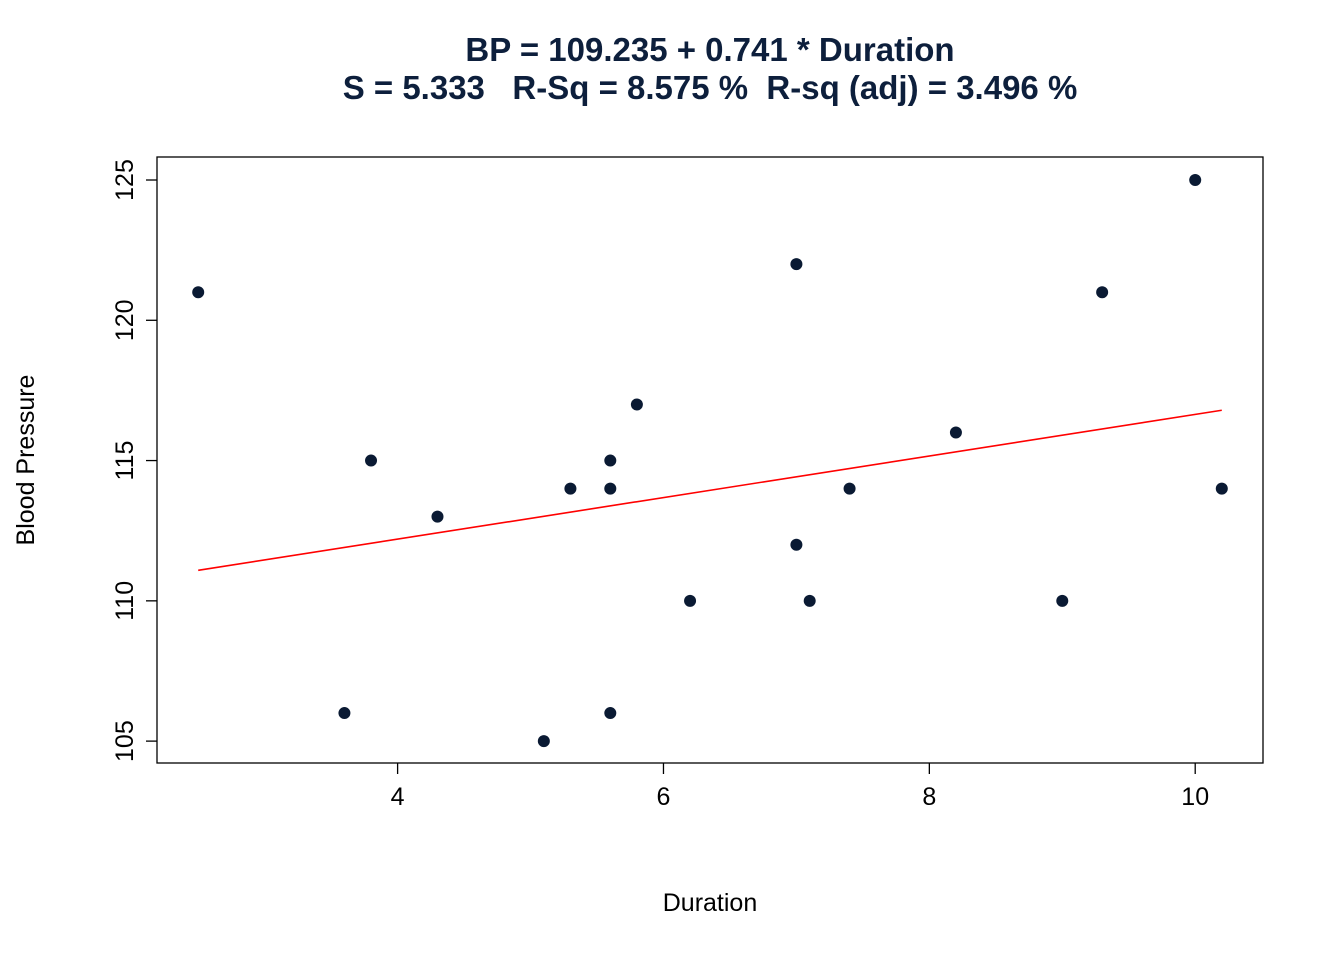  Describe the element at coordinates (125, 601) in the screenshot. I see `y-tick-label: 110` at that location.